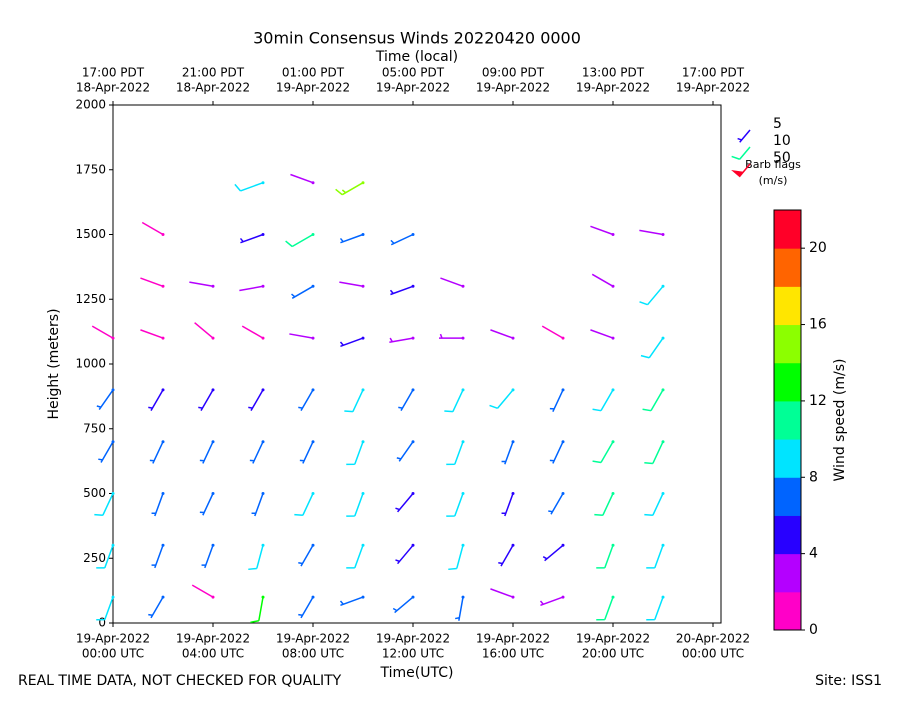  Describe the element at coordinates (417, 38) in the screenshot. I see `chart-title: 30min Consensus Winds 20220420 0000` at that location.